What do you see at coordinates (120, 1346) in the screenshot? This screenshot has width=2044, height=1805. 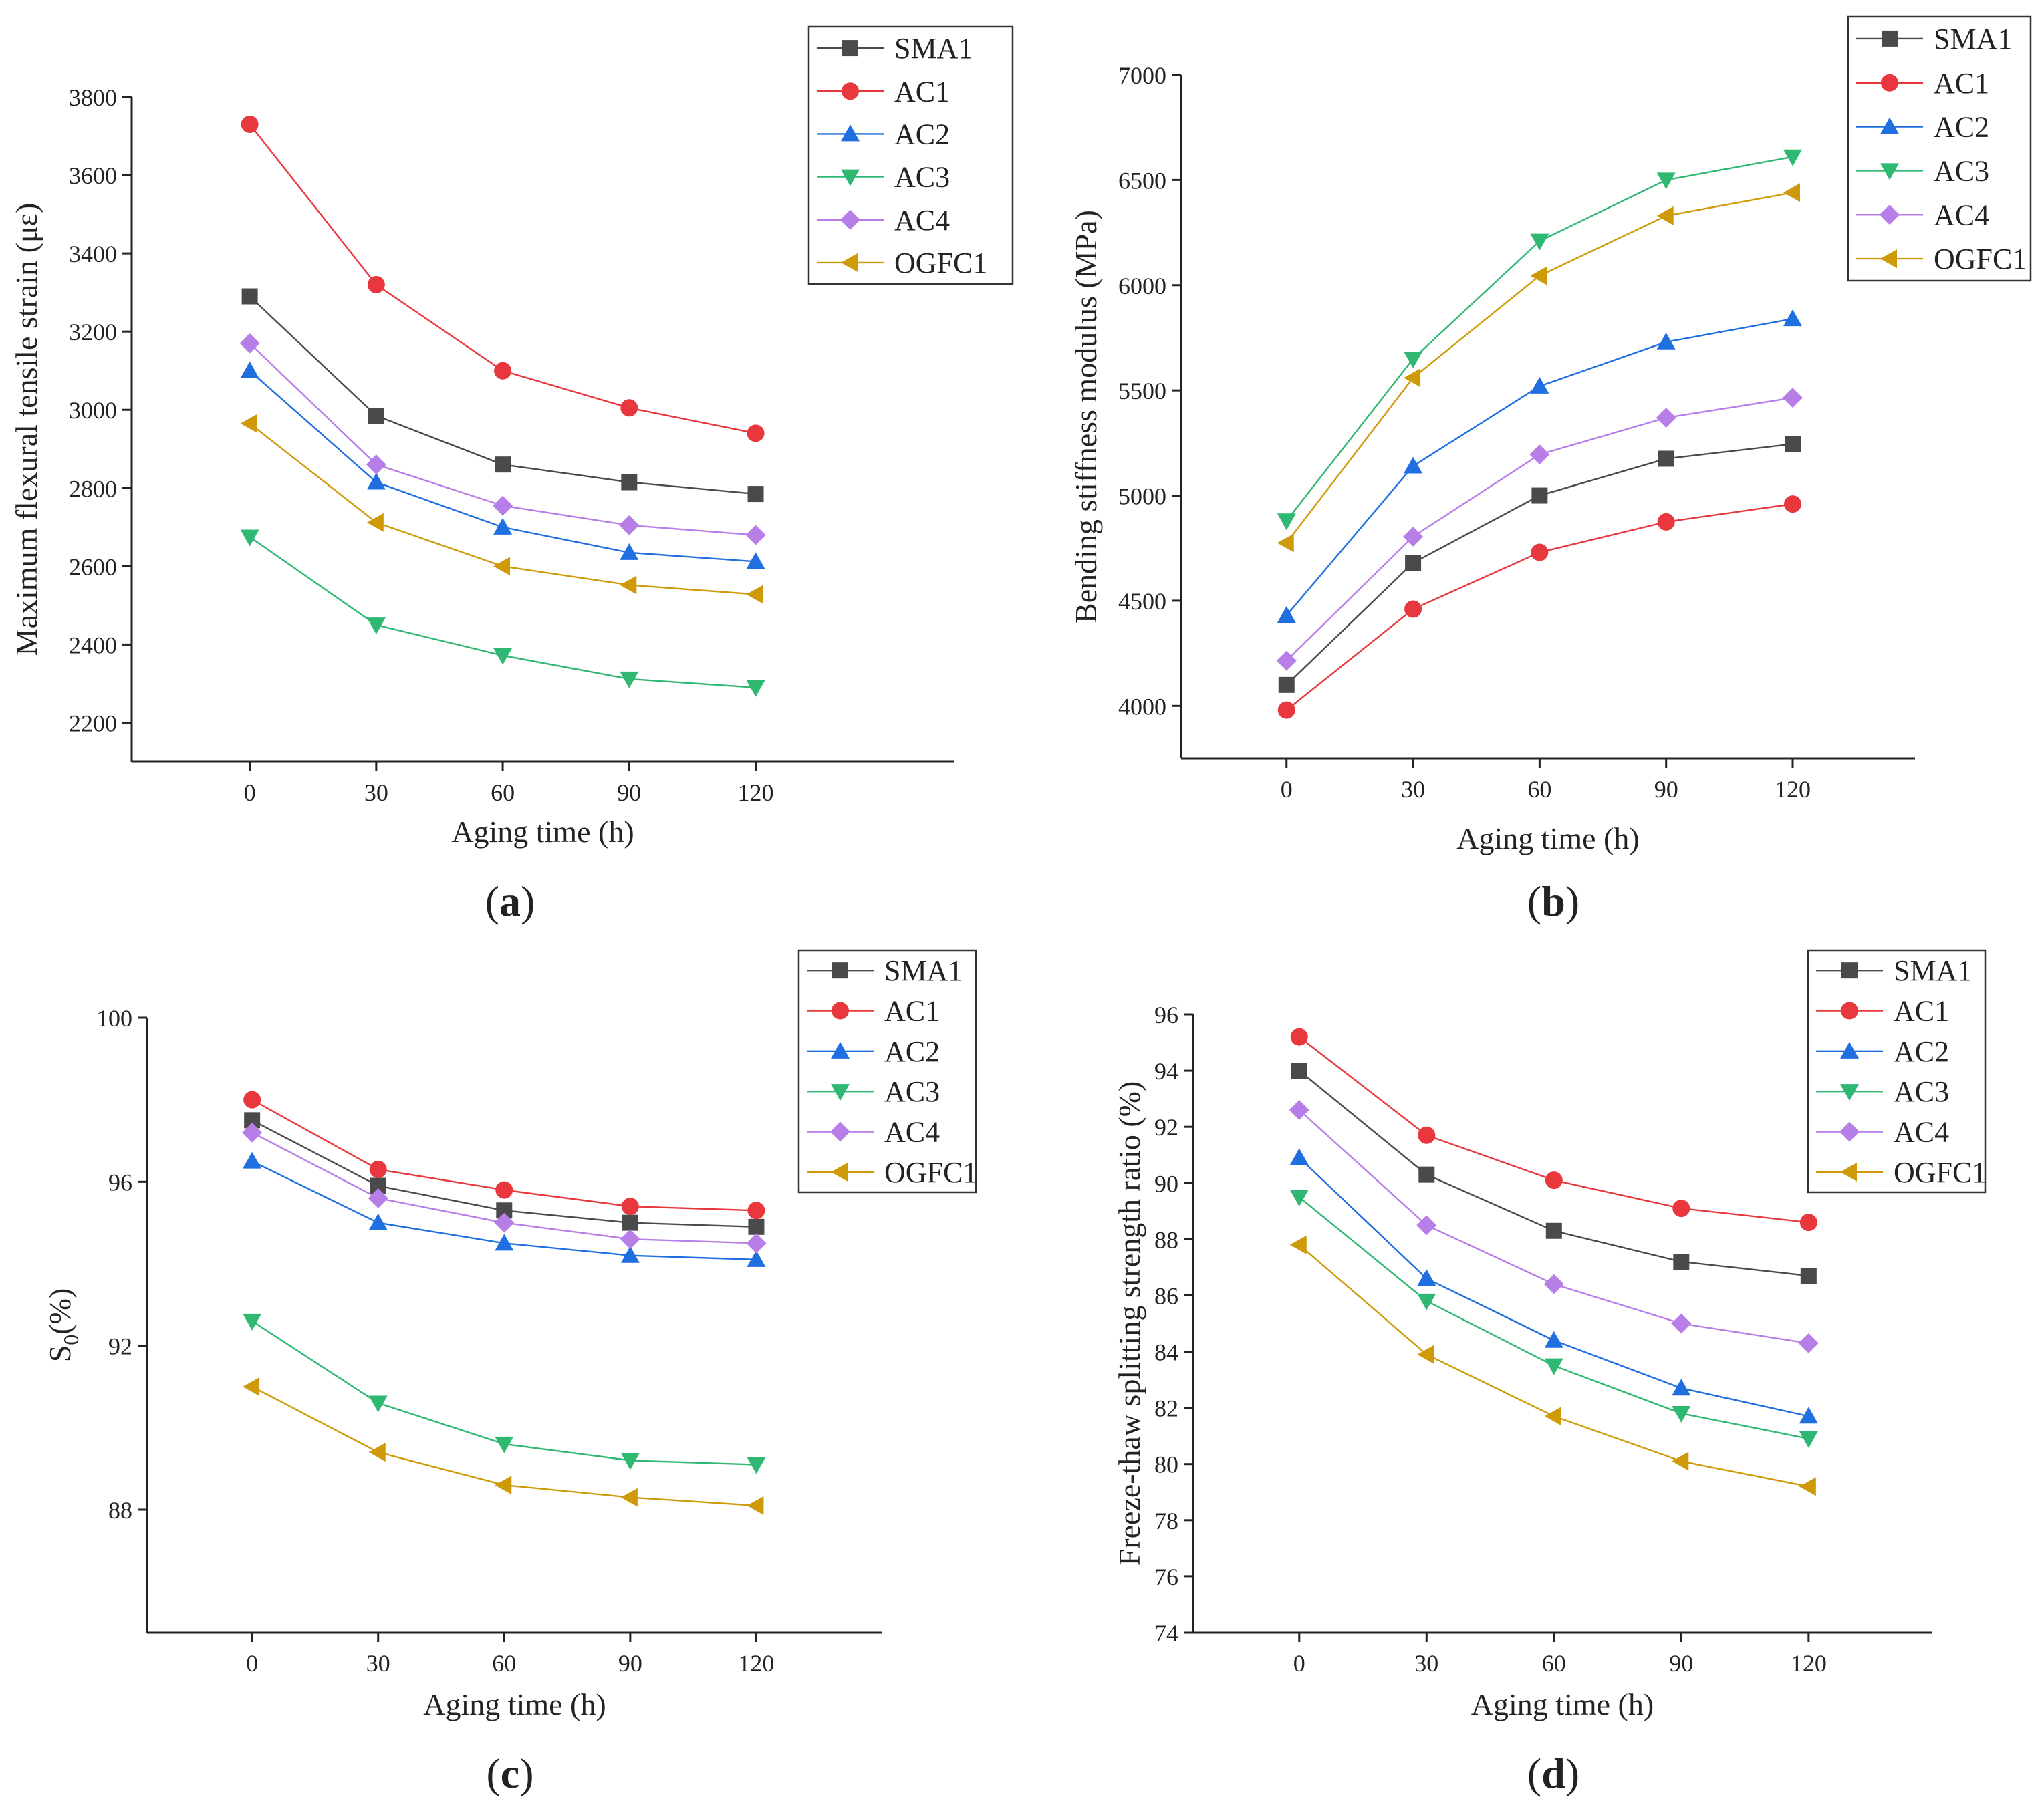 I see `y-tick-label: 92` at bounding box center [120, 1346].